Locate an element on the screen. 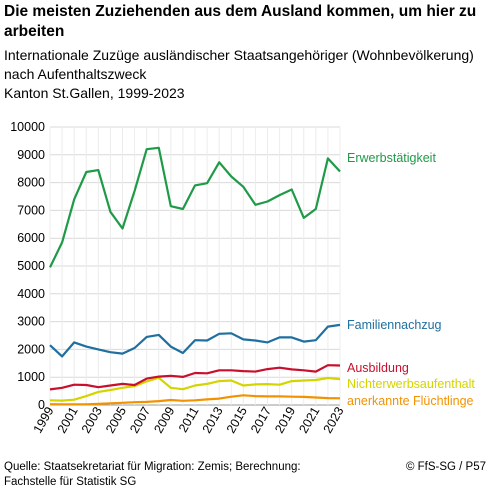 This screenshot has height=490, width=492. x-tick-label: 2019 is located at coordinates (285, 419).